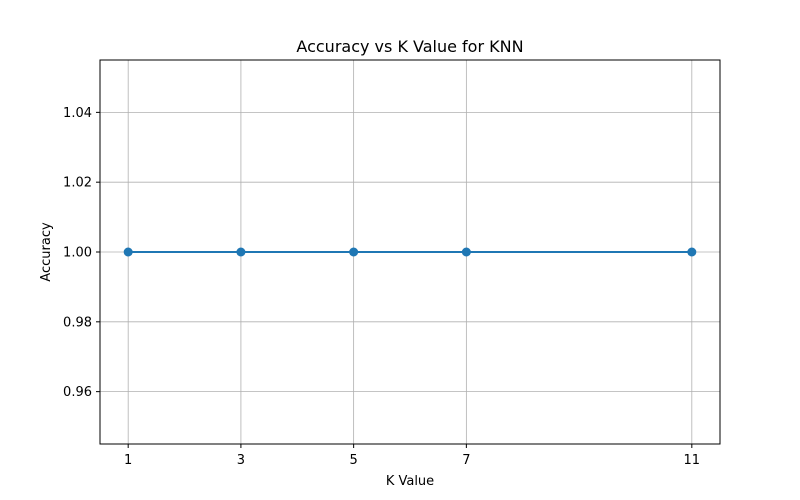 This screenshot has height=500, width=800. What do you see at coordinates (353, 460) in the screenshot?
I see `x-tick-label: 5` at bounding box center [353, 460].